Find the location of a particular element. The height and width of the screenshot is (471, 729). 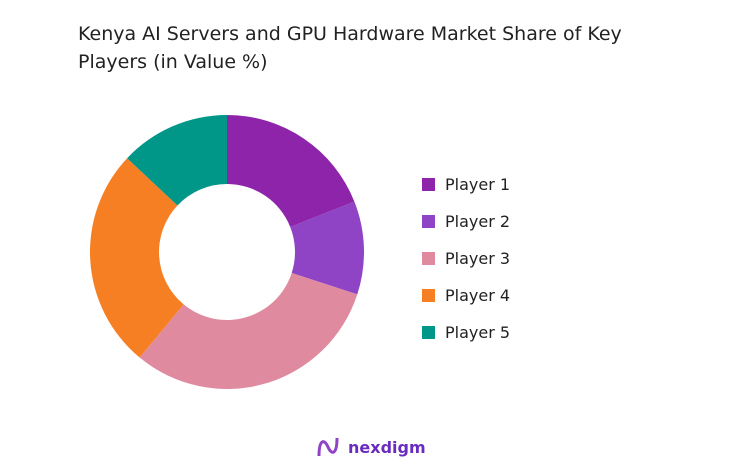

legend-item: Player 4 is located at coordinates (466, 295).